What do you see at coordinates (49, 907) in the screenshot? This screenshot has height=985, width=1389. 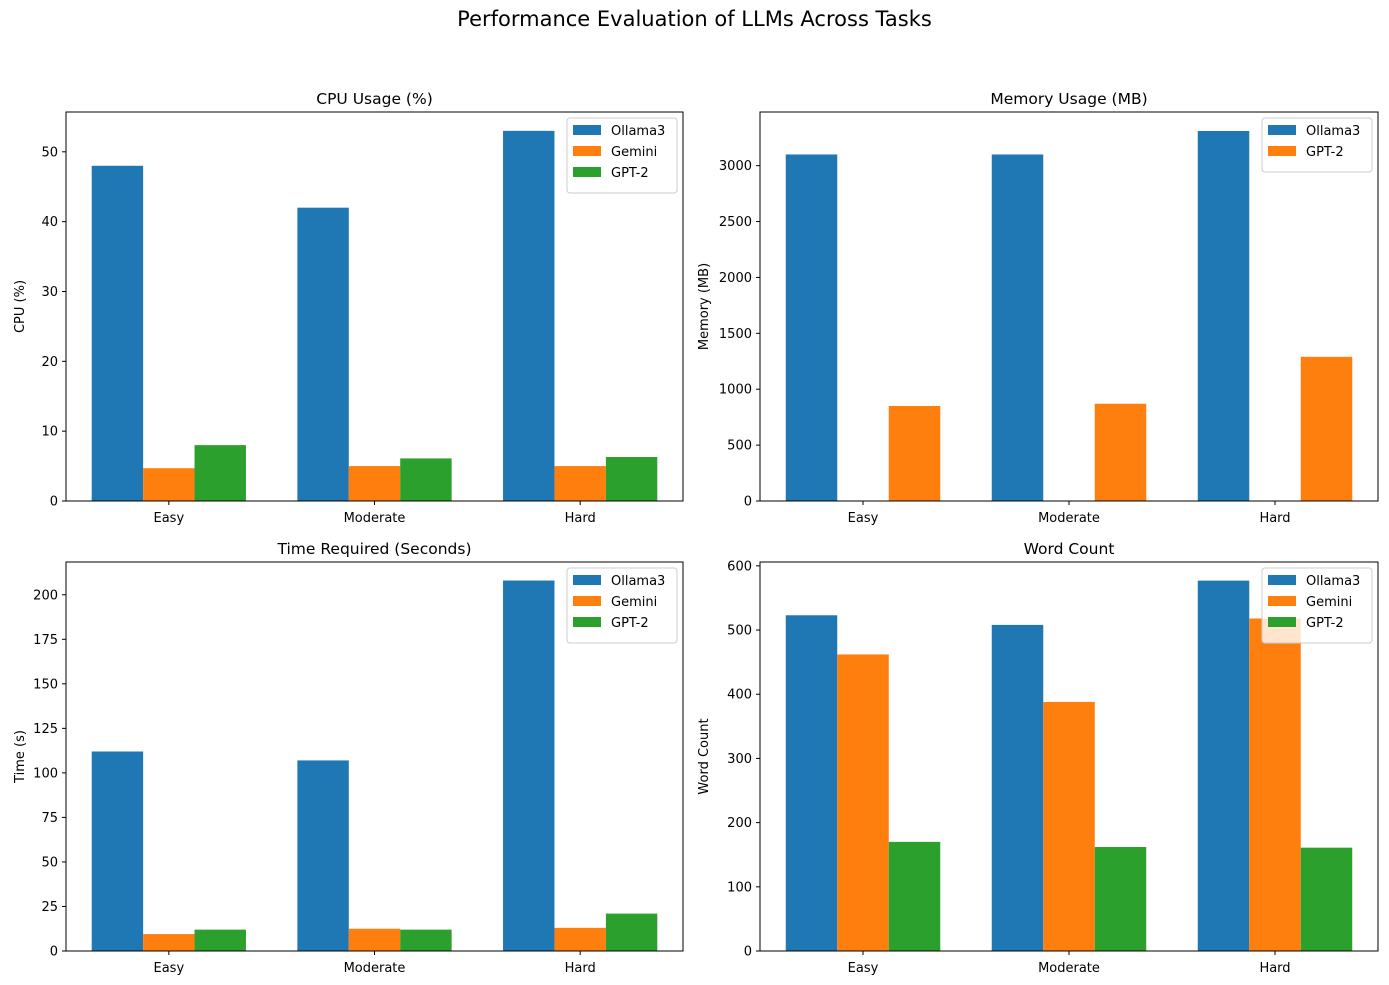 I see `y-tick-label: 25` at bounding box center [49, 907].